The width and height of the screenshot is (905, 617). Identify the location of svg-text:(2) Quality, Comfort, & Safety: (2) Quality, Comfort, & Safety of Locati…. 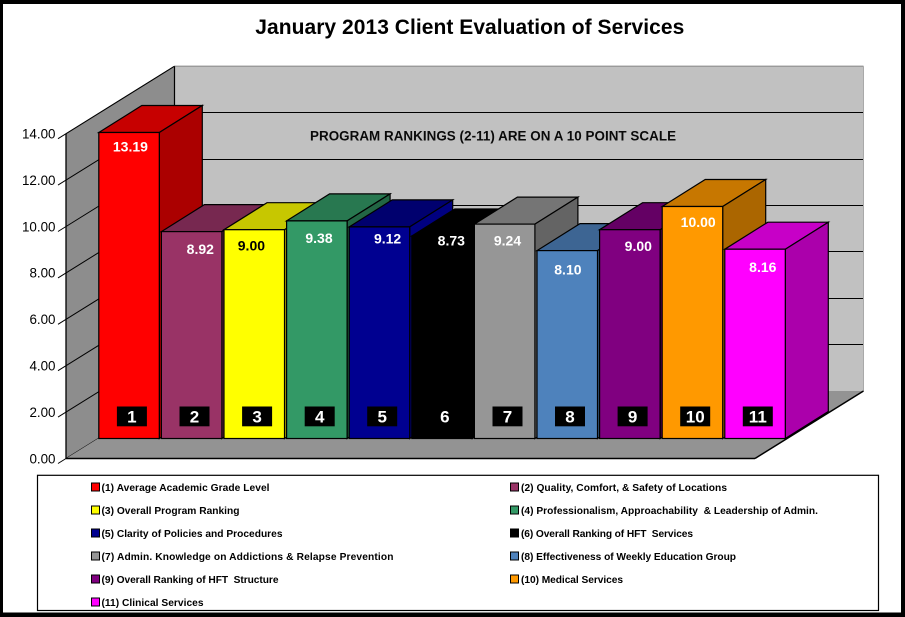
(624, 488).